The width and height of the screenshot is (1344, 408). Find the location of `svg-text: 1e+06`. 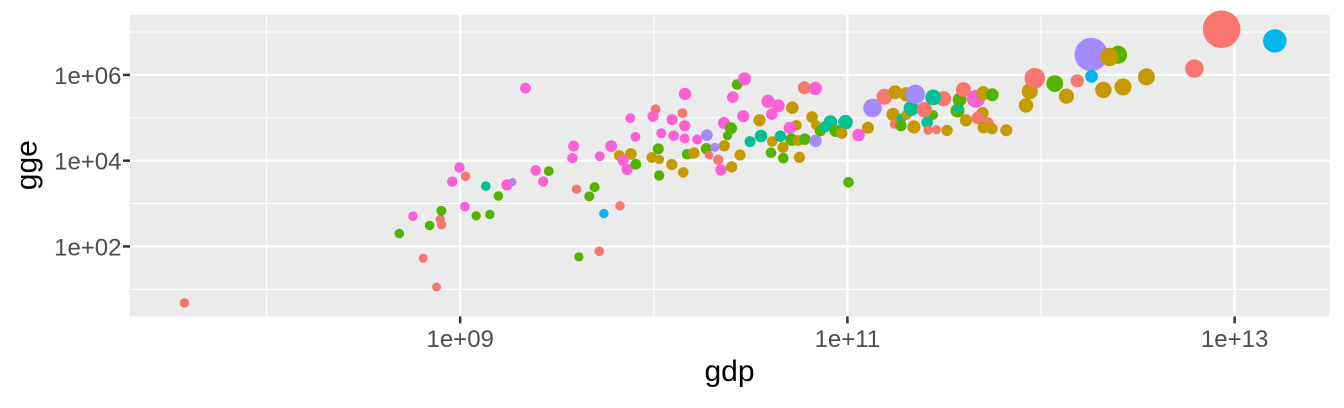

svg-text: 1e+06 is located at coordinates (87, 76).